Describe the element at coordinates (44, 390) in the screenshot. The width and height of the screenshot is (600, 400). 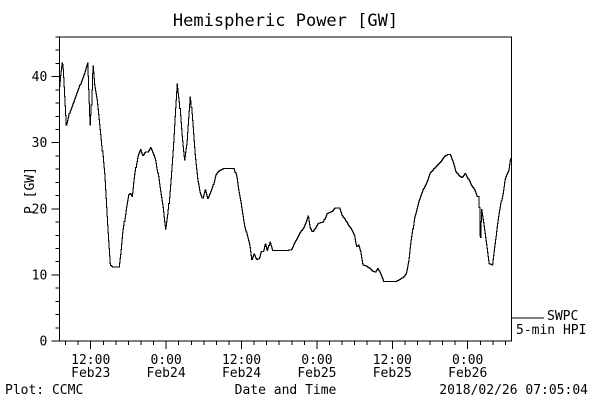
I see `plot-credit: Plot: CCMC` at that location.